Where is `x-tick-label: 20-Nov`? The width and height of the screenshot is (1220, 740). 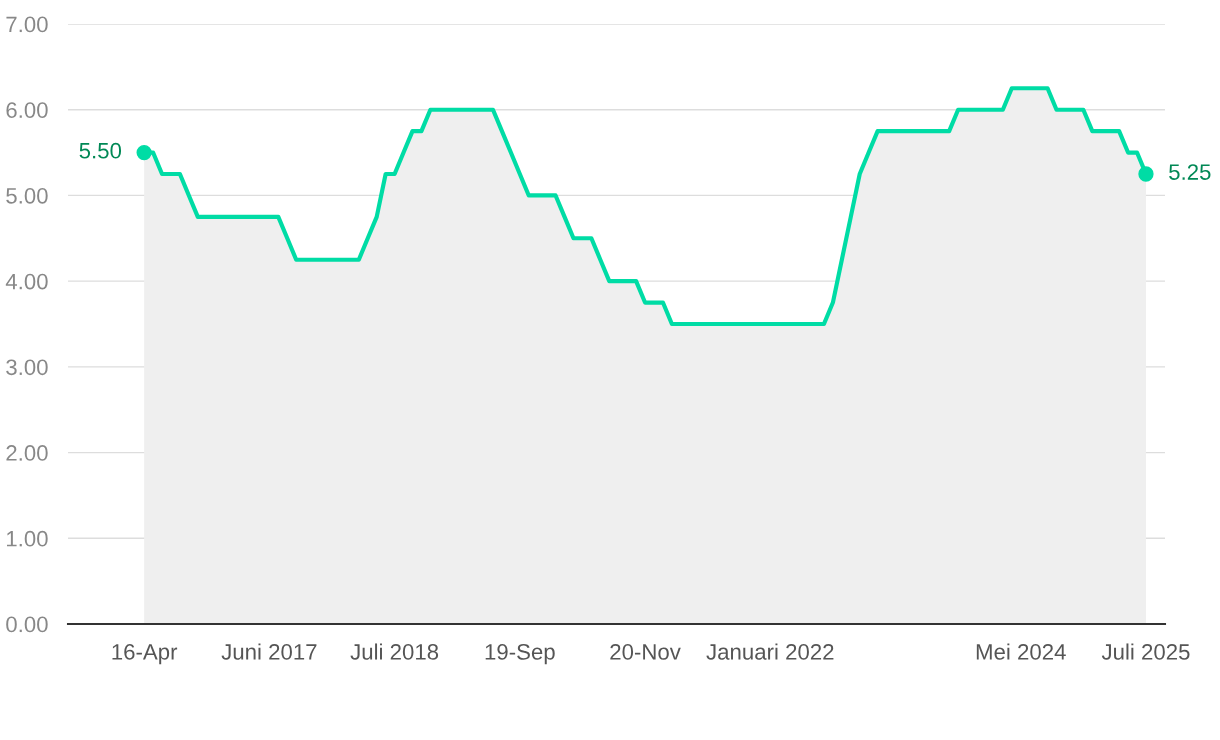
x-tick-label: 20-Nov is located at coordinates (645, 652).